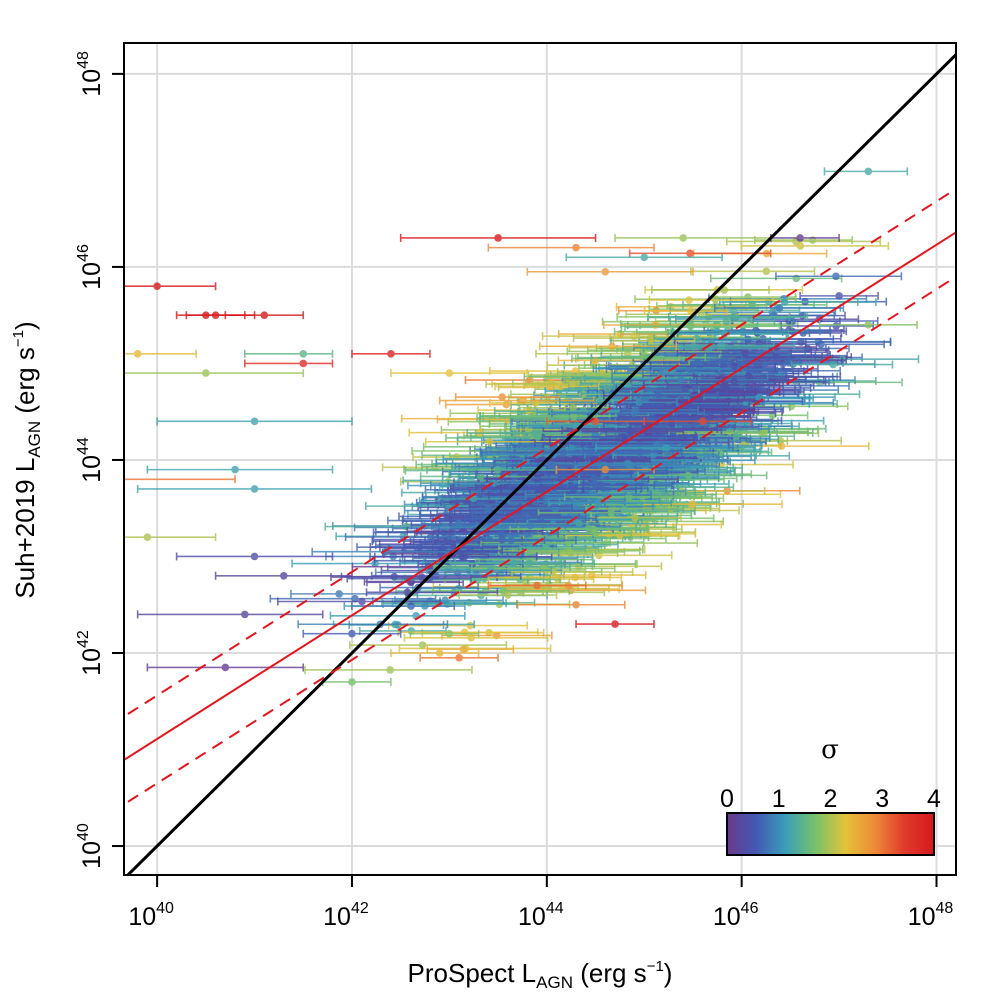 This screenshot has width=1000, height=1000. I want to click on colorbar-tick-label: 3, so click(882, 799).